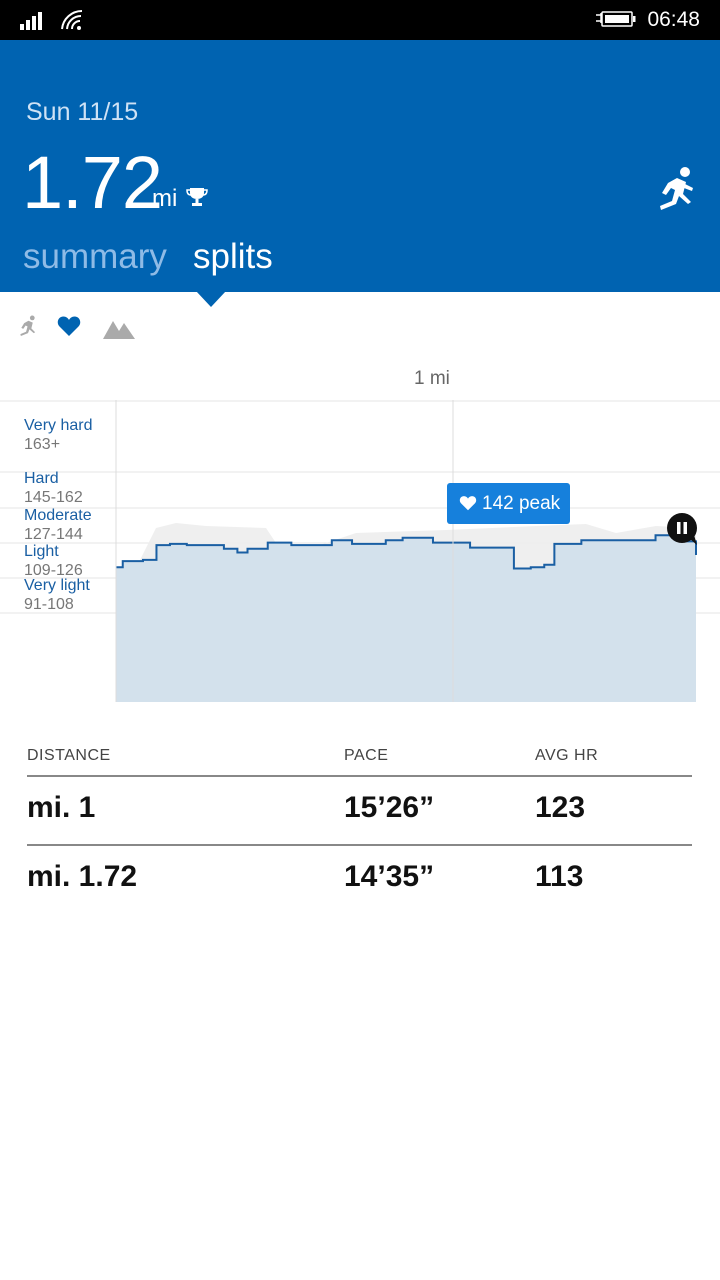  I want to click on zone-name: Hard, so click(41, 478).